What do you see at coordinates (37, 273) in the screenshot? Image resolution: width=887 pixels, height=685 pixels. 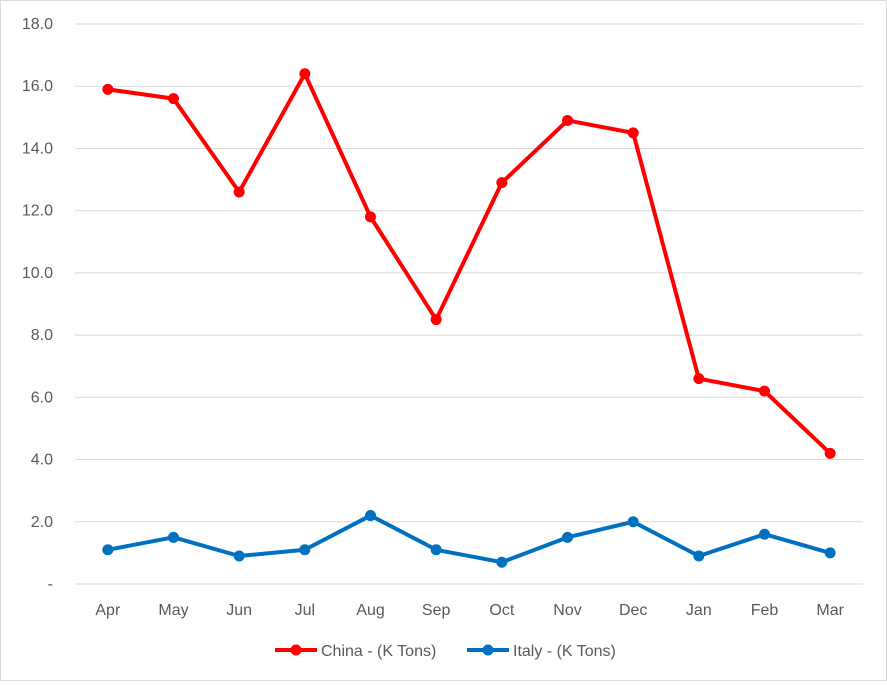 I see `y-tick-label: 10.0` at bounding box center [37, 273].